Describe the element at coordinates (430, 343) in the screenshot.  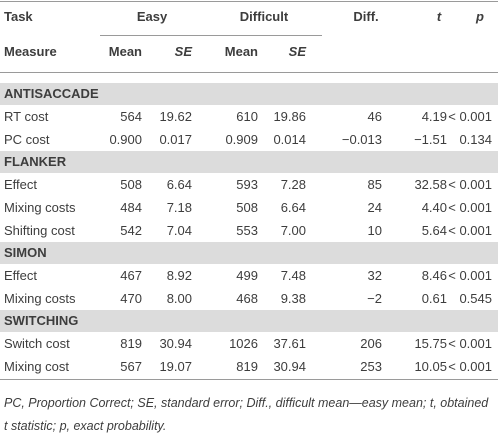
I see `cell: 15.75` at that location.